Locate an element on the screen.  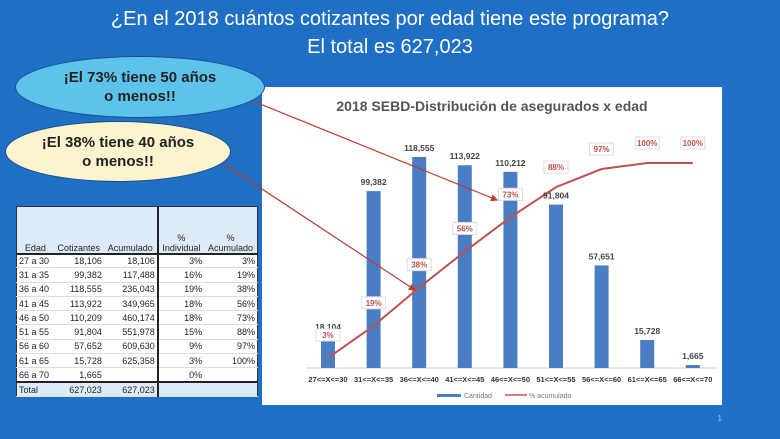
callout-38-percent: ¡El 38% tiene 40 años o menos!! is located at coordinates (118, 151).